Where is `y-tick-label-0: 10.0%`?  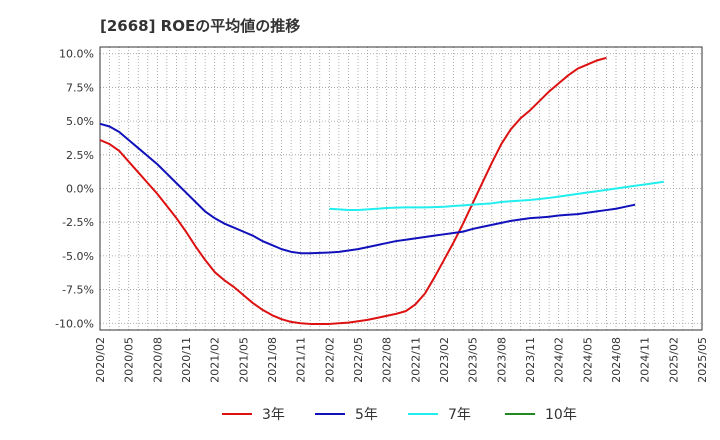 y-tick-label-0: 10.0% is located at coordinates (76, 54).